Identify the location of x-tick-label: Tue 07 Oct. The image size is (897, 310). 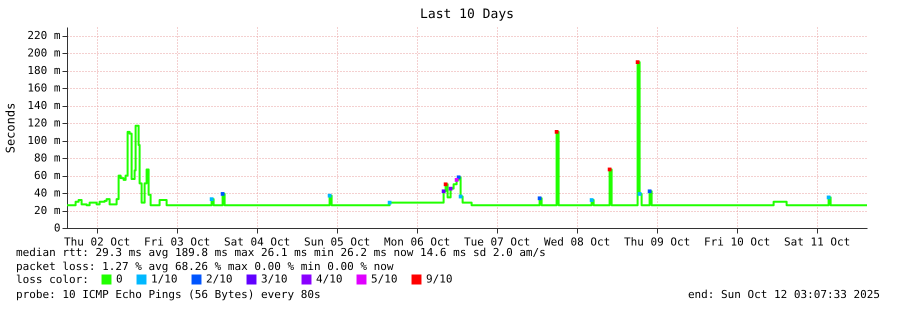
(497, 242).